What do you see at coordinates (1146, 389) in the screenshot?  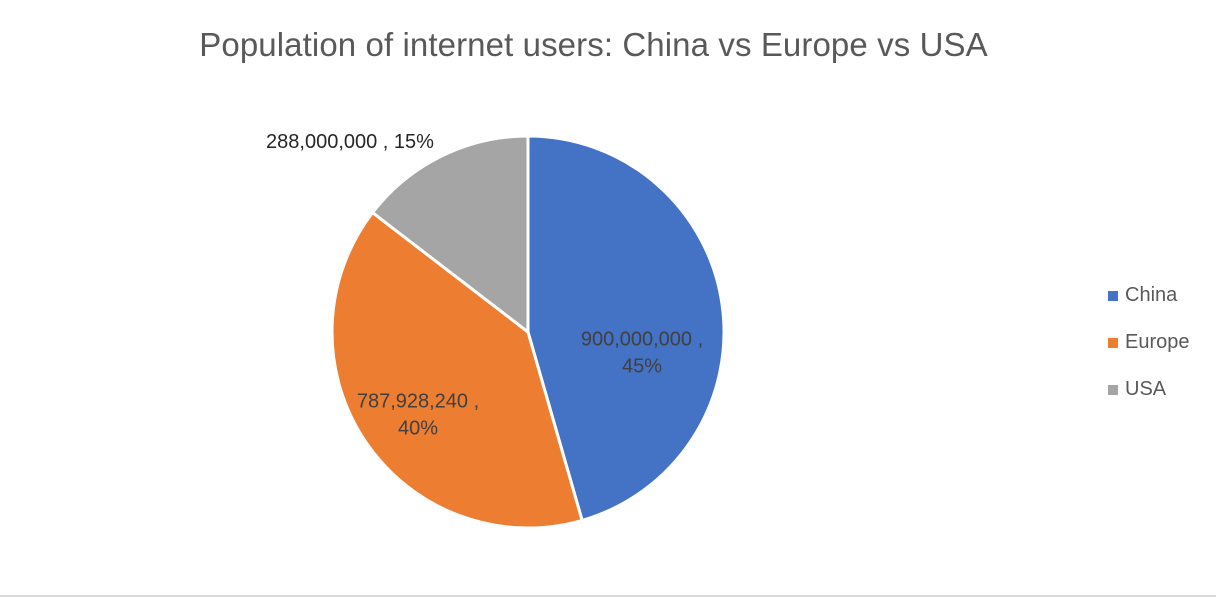 I see `legend-label-usa: USA` at bounding box center [1146, 389].